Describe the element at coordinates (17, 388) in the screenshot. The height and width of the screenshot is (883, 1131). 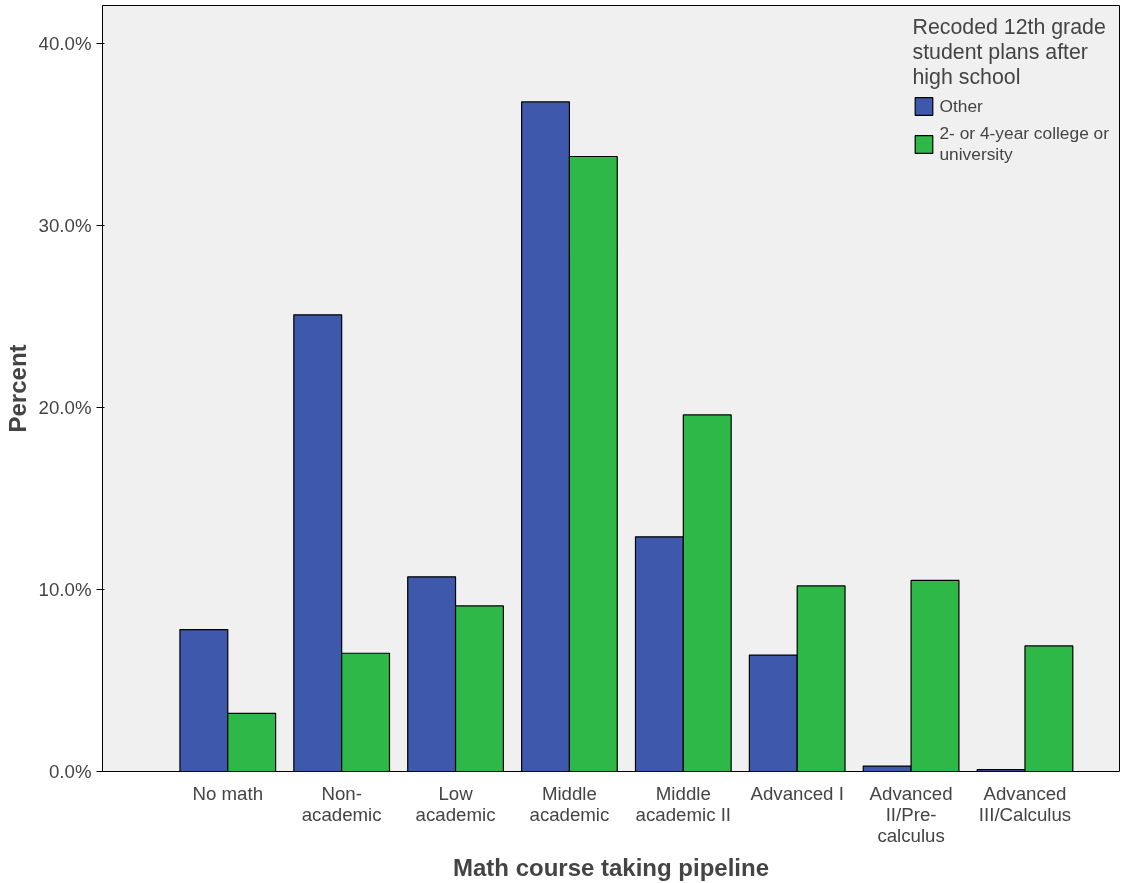
I see `y-axis-title: Percent` at that location.